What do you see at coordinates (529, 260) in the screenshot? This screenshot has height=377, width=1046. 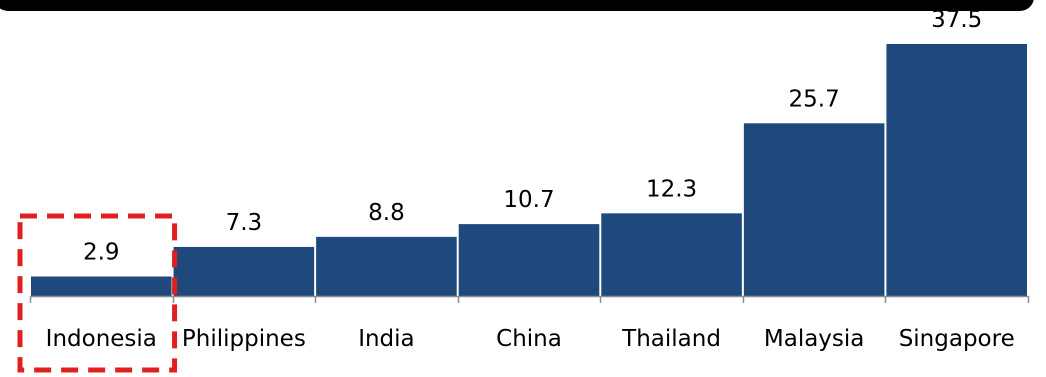 I see `bar-china` at bounding box center [529, 260].